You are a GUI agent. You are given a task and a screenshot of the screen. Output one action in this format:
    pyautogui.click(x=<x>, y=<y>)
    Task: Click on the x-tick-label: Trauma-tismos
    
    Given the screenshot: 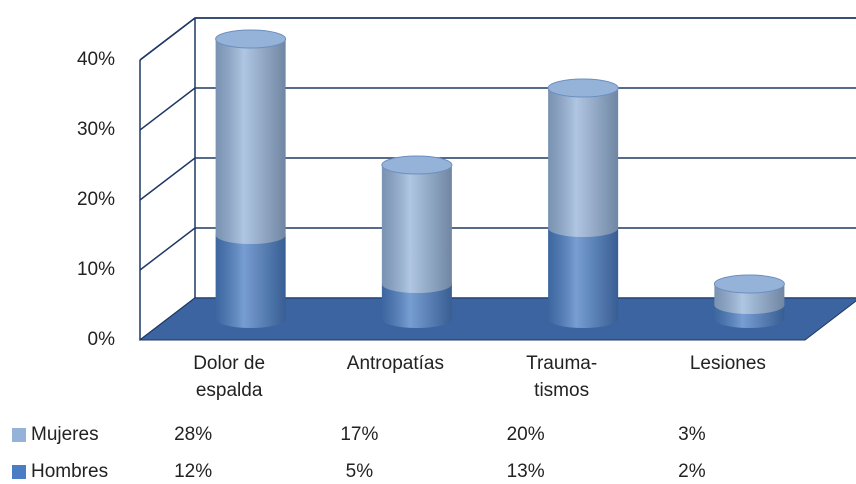 What is the action you would take?
    pyautogui.click(x=562, y=377)
    